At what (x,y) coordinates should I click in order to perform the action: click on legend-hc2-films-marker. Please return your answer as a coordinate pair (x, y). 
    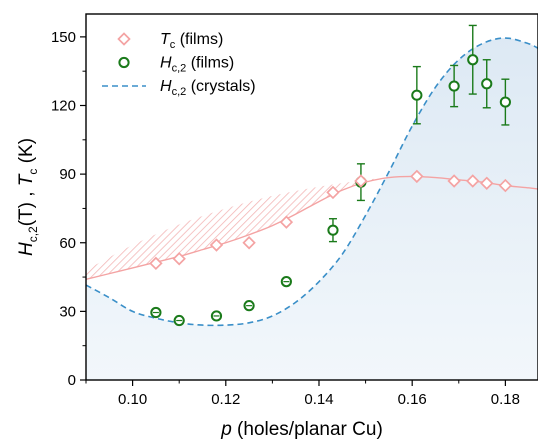
    Looking at the image, I should click on (124, 62).